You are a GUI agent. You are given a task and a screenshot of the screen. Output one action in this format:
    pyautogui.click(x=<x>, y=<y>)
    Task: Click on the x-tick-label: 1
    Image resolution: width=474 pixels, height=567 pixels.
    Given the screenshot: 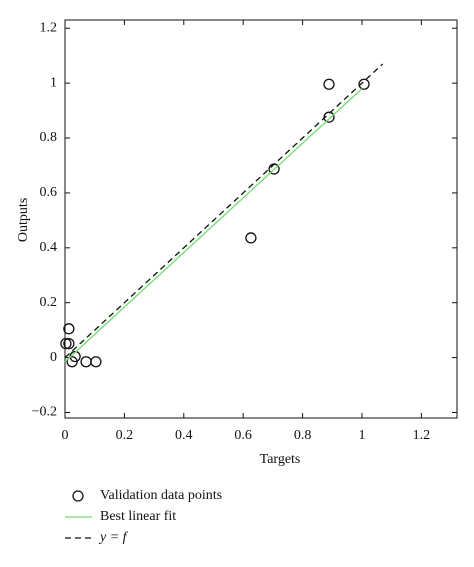 What is the action you would take?
    pyautogui.click(x=361, y=435)
    